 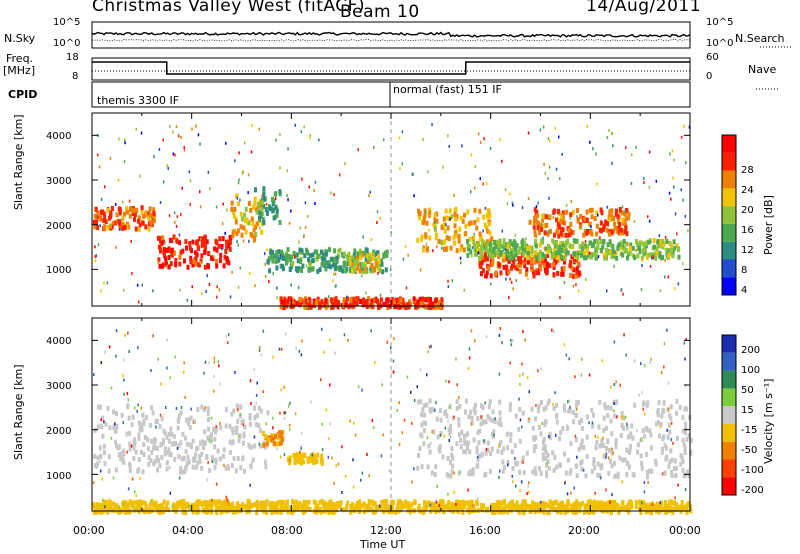 I want to click on cpid-panel-frame, so click(x=391, y=94).